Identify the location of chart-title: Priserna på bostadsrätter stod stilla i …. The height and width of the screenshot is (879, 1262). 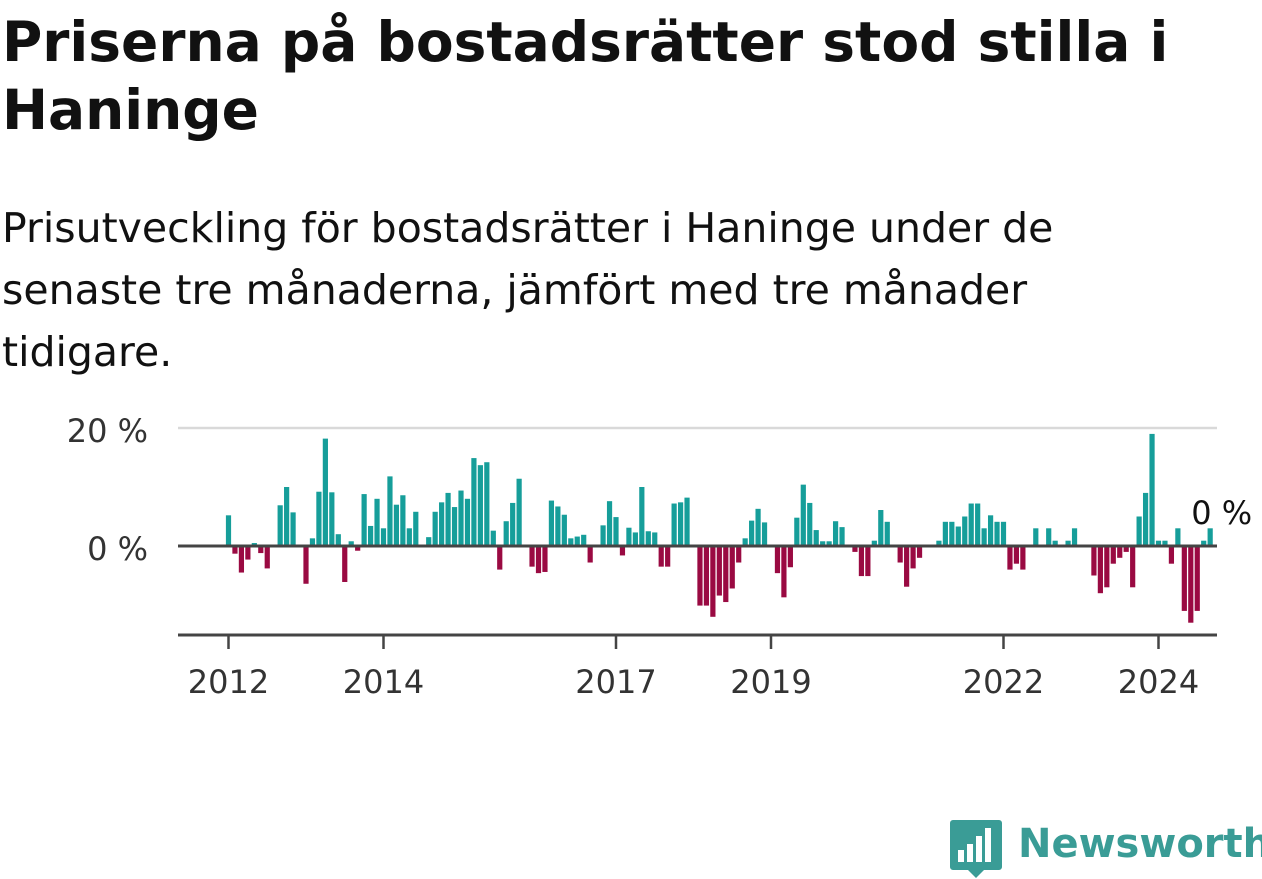
(585, 76).